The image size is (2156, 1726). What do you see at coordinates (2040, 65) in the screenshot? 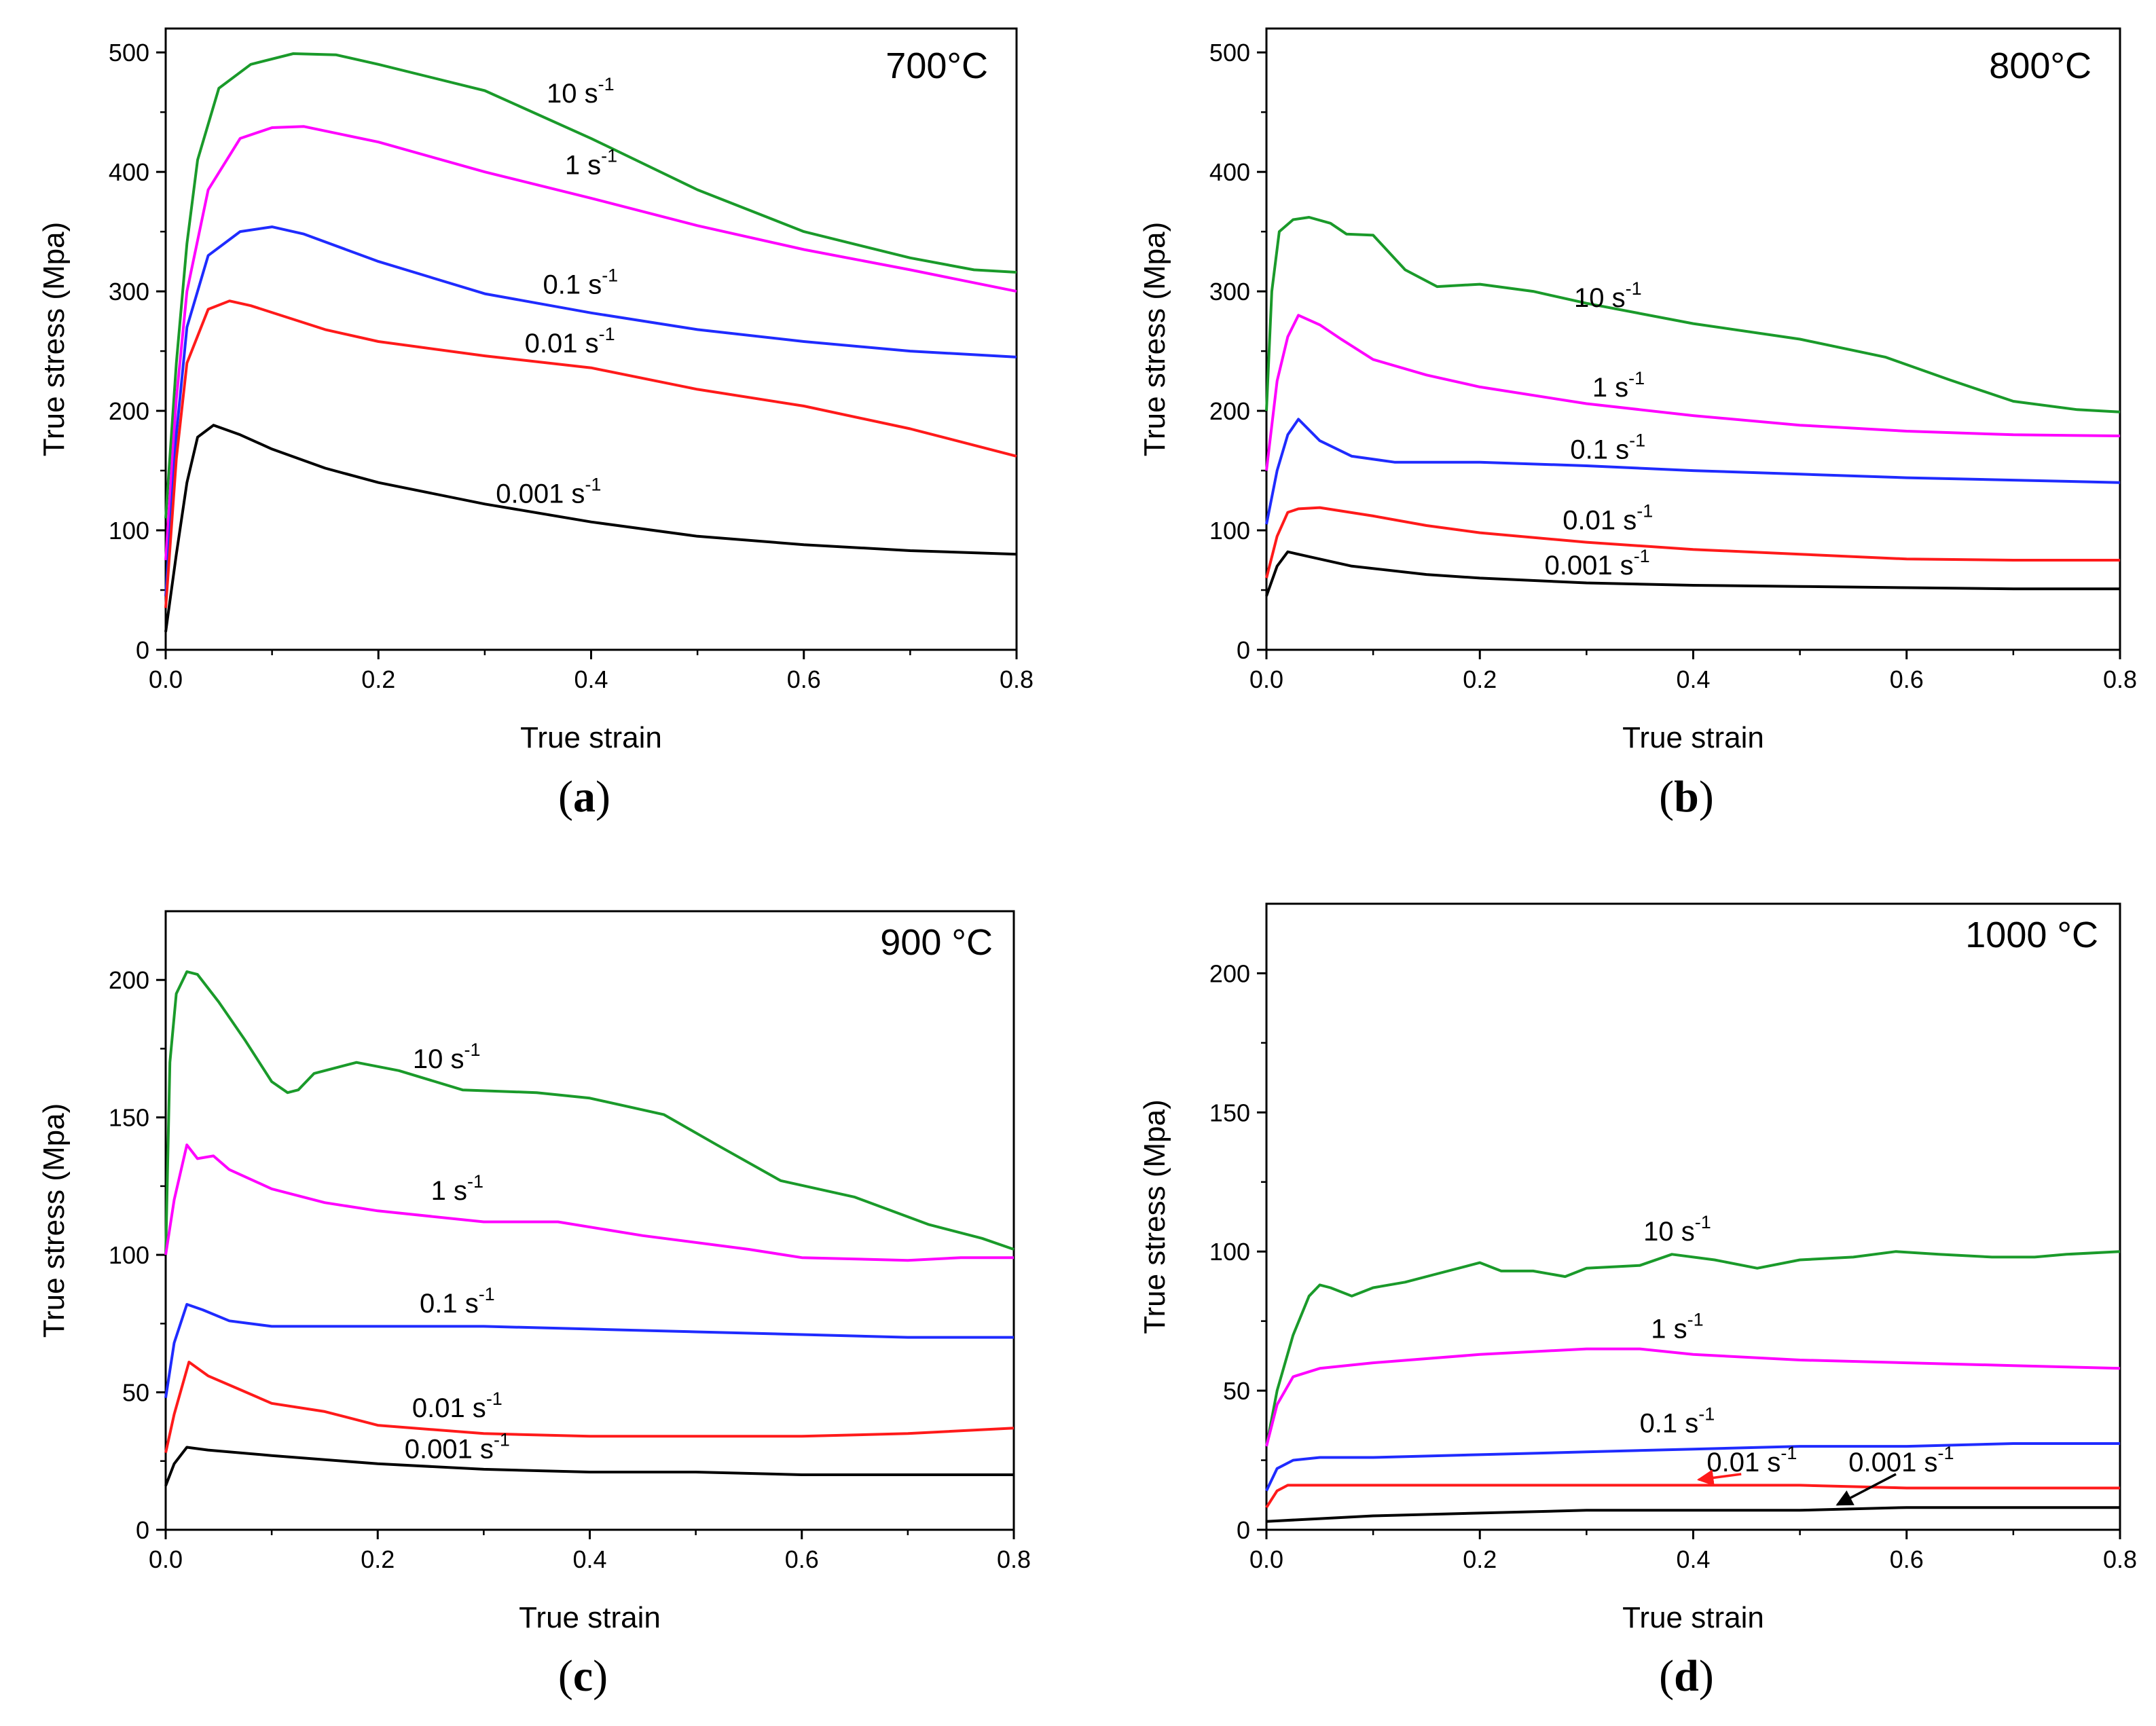
I see `temperature-label: 800°C` at bounding box center [2040, 65].